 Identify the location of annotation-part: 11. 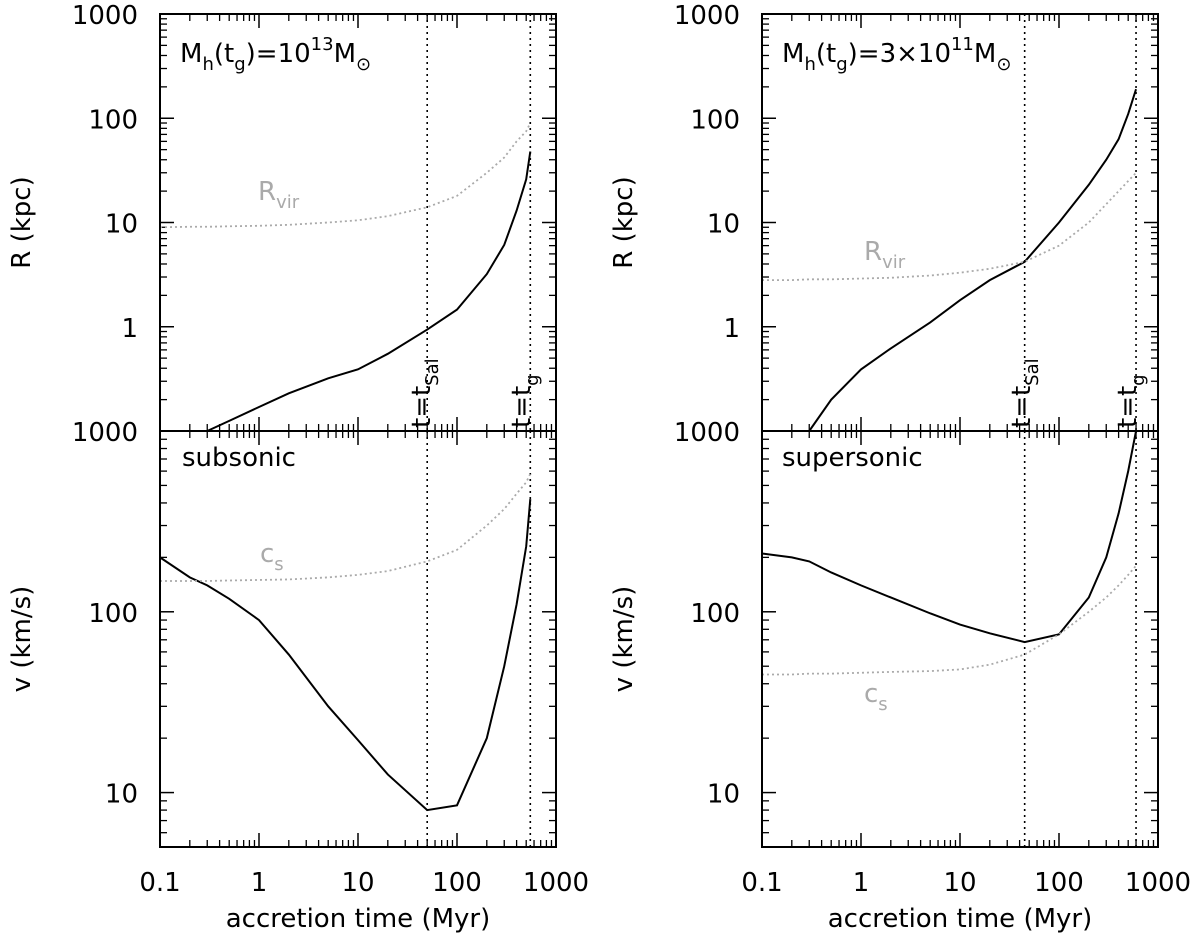
(962, 44).